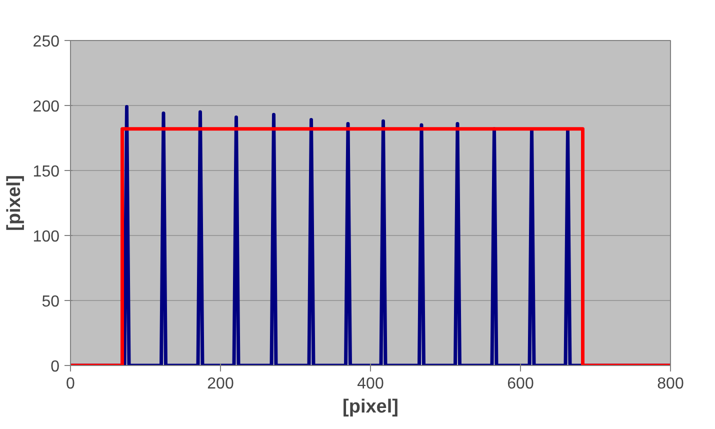 Image resolution: width=715 pixels, height=429 pixels. What do you see at coordinates (370, 407) in the screenshot?
I see `x-axis-title: [pixel]` at bounding box center [370, 407].